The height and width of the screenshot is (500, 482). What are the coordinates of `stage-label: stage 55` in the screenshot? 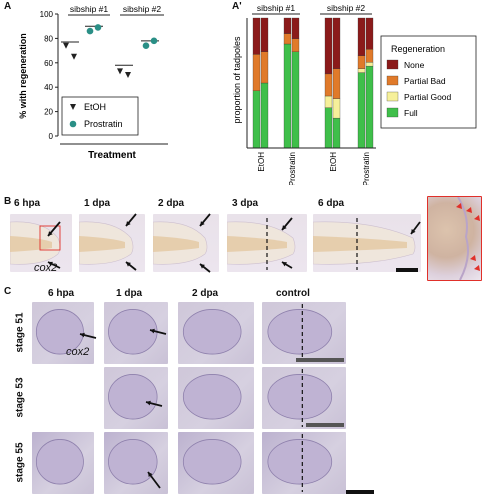 It's located at (20, 462).